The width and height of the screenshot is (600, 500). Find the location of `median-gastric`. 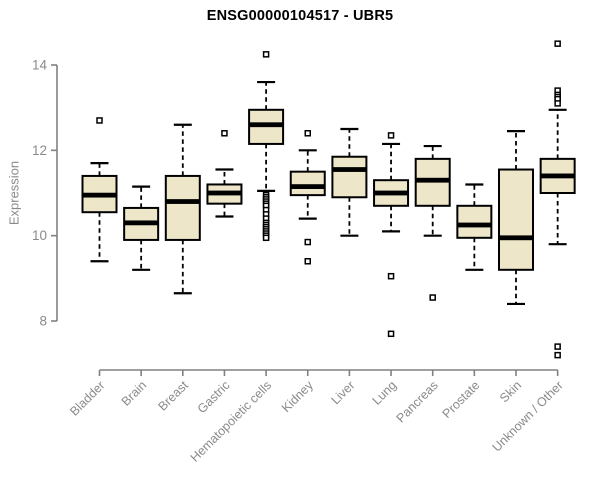

median-gastric is located at coordinates (224, 193).